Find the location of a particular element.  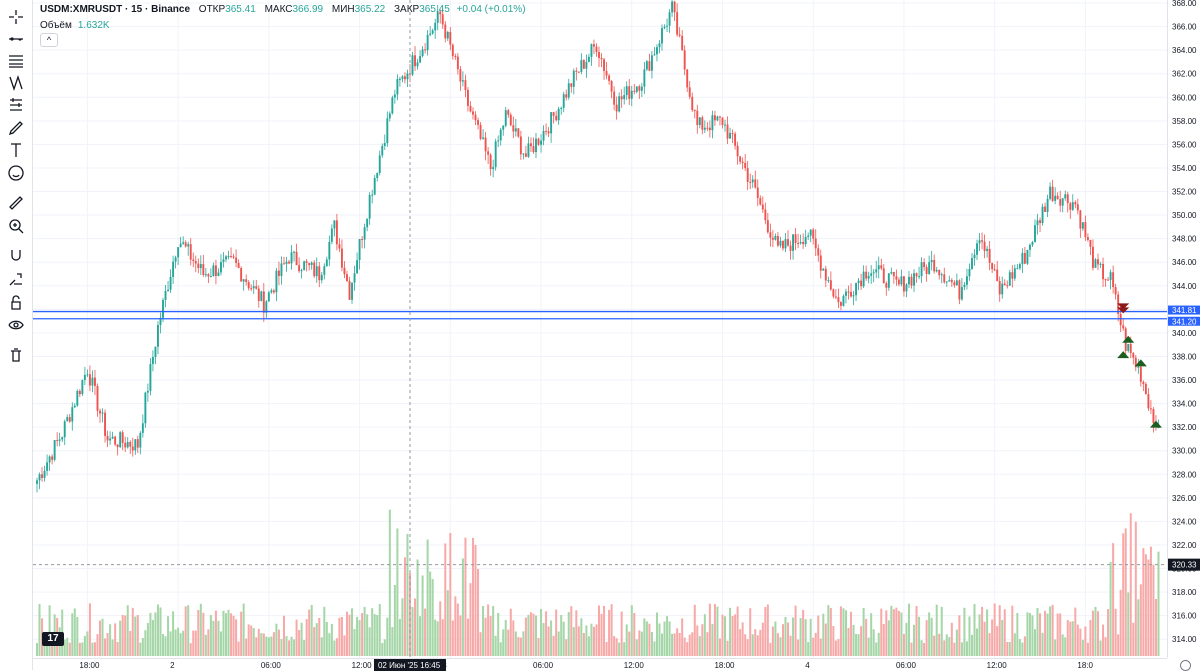

text-icon is located at coordinates (16, 150).